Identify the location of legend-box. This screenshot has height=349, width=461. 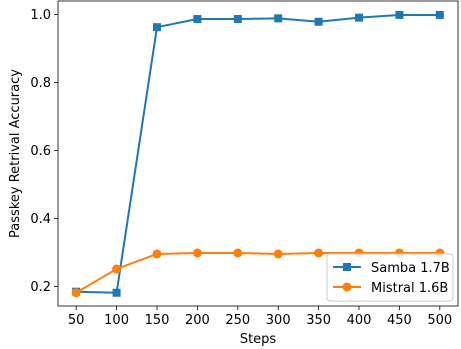
(390, 277).